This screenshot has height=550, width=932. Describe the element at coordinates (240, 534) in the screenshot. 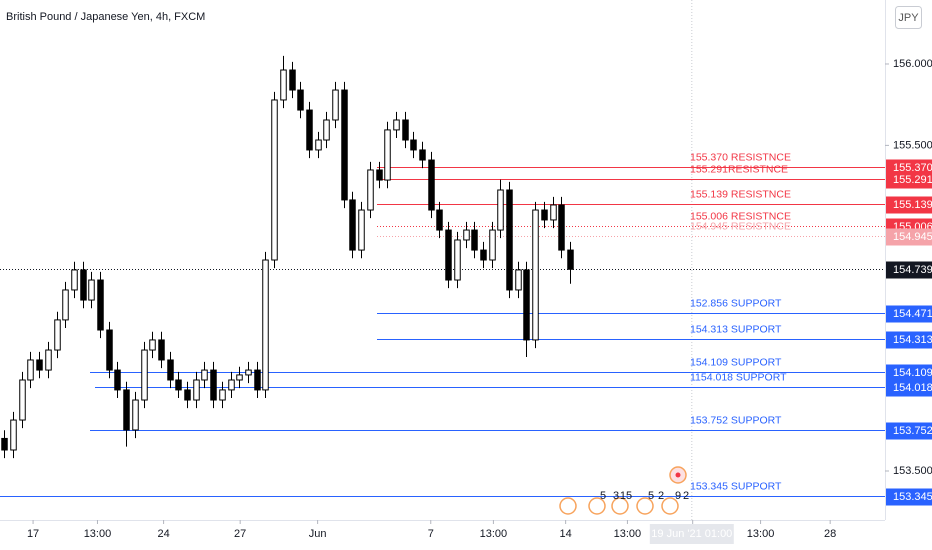

I see `x-tick-label: 27` at that location.